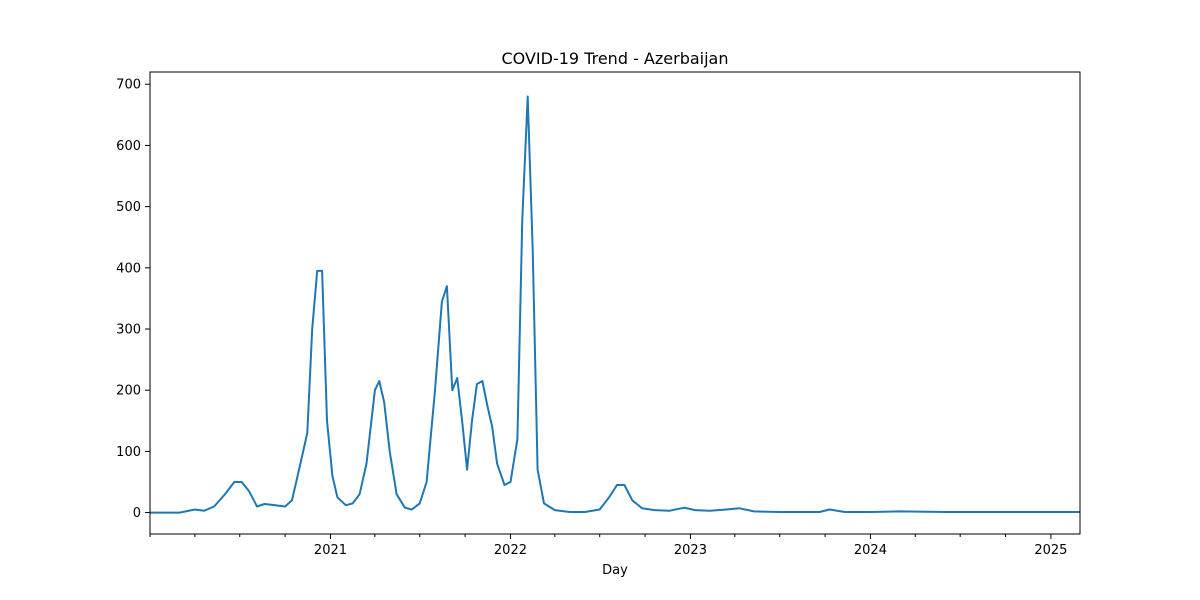 Image resolution: width=1200 pixels, height=600 pixels. Describe the element at coordinates (870, 550) in the screenshot. I see `x-tick-label: 2024` at that location.